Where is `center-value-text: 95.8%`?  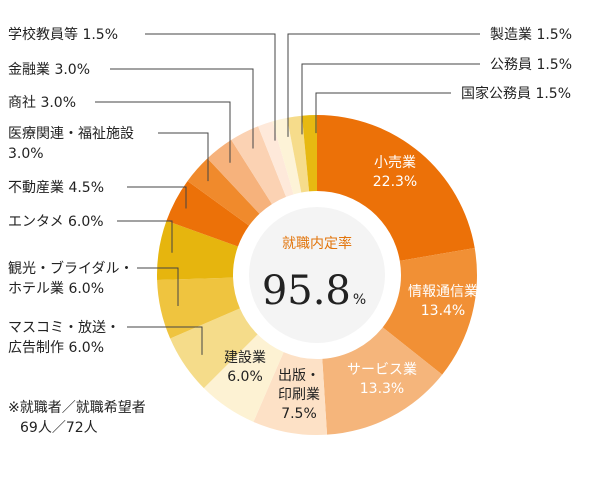
center-value-text: 95.8% is located at coordinates (314, 291).